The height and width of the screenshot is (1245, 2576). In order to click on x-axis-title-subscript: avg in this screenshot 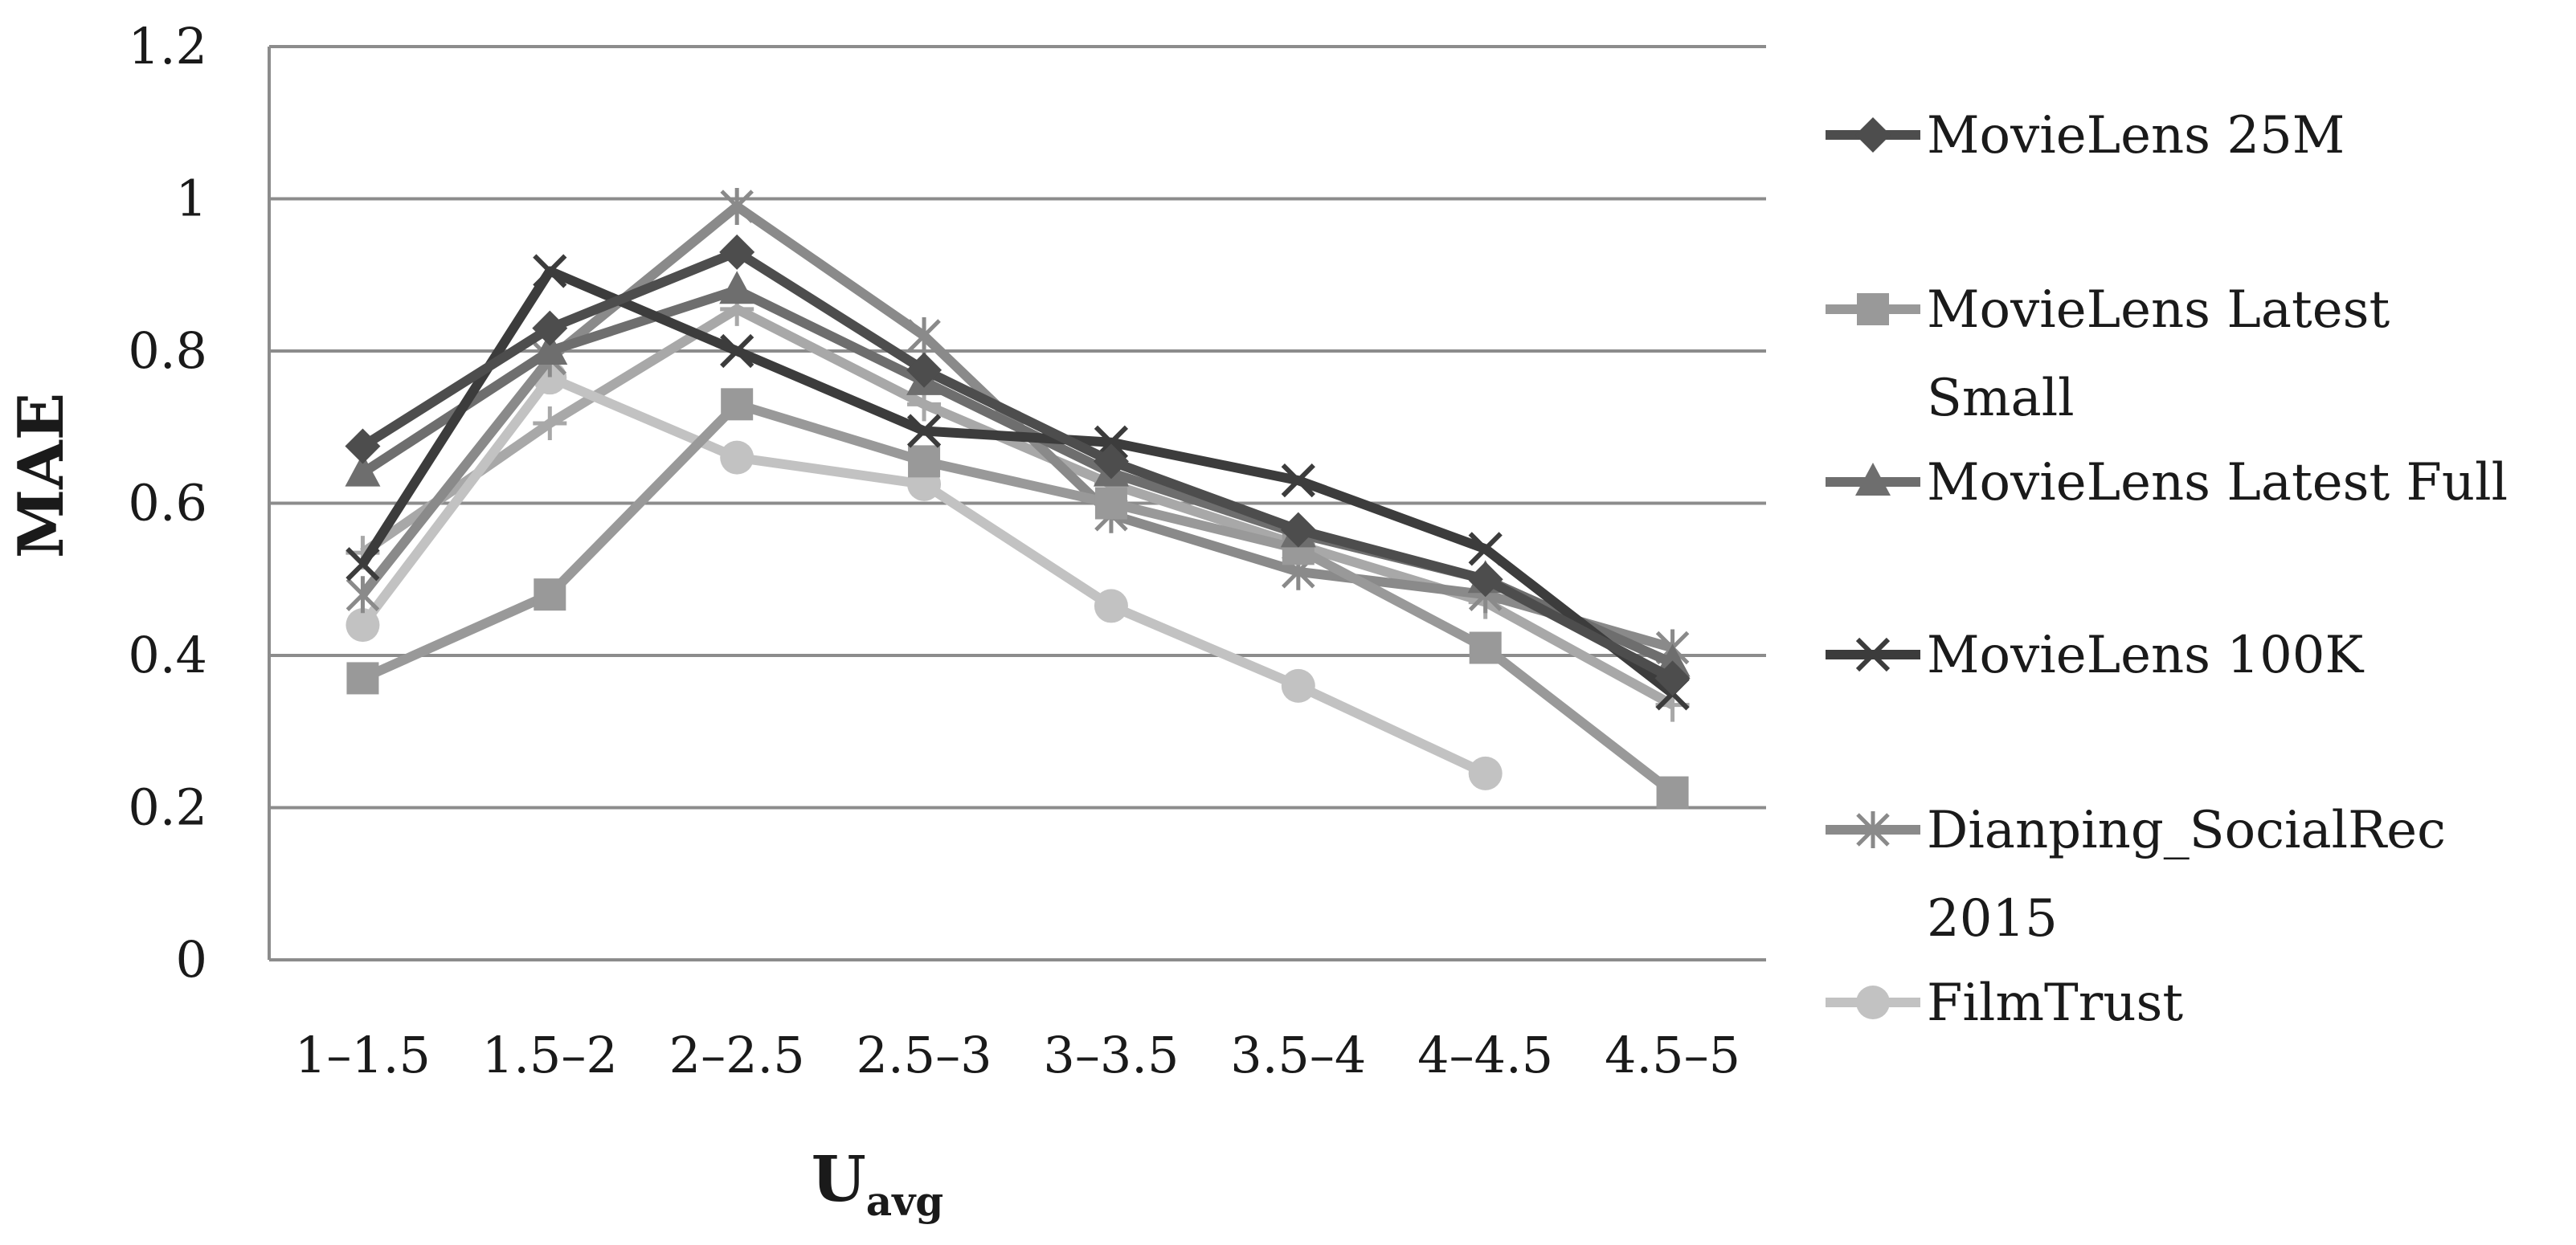, I will do `click(904, 1201)`.